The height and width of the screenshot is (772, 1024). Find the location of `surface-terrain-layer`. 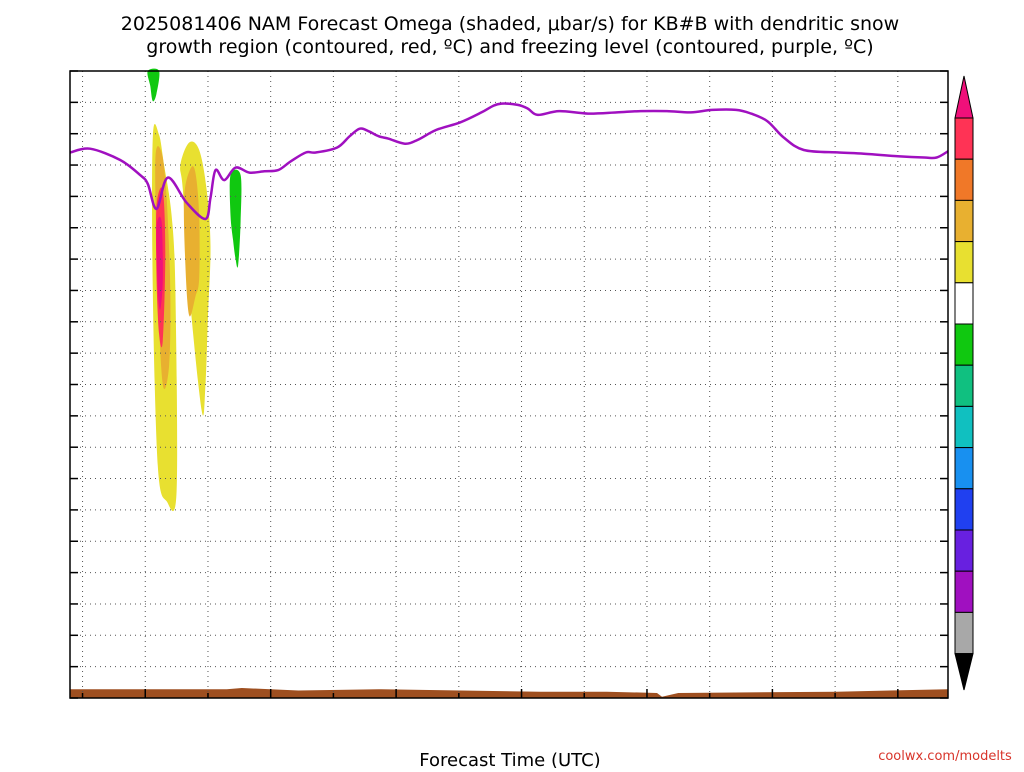

surface-terrain-layer is located at coordinates (509, 693).